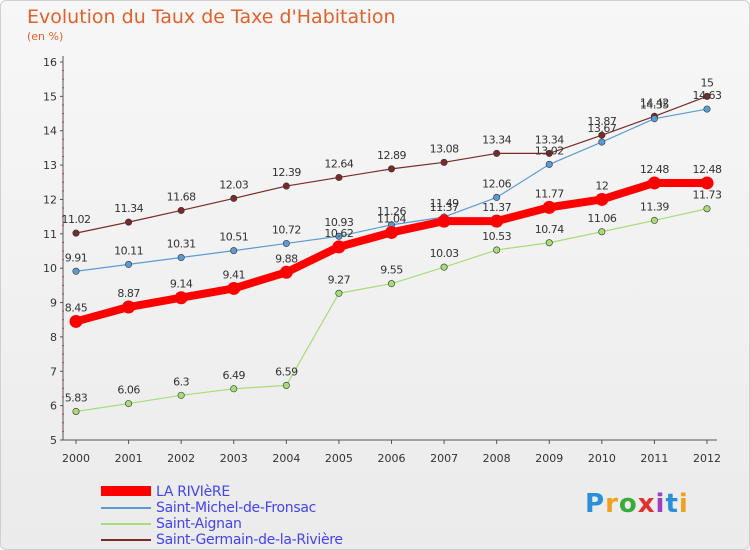 This screenshot has height=550, width=750. I want to click on data-label: 10.51, so click(233, 237).